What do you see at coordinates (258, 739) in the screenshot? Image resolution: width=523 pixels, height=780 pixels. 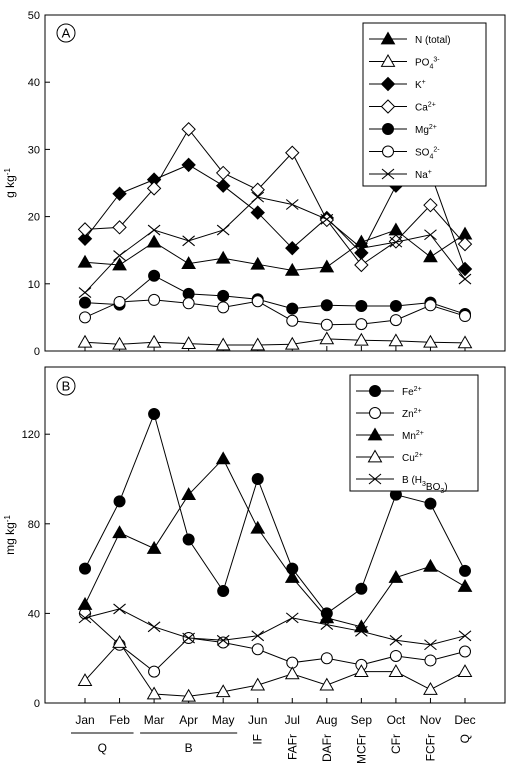 I see `stage-label: IF` at bounding box center [258, 739].